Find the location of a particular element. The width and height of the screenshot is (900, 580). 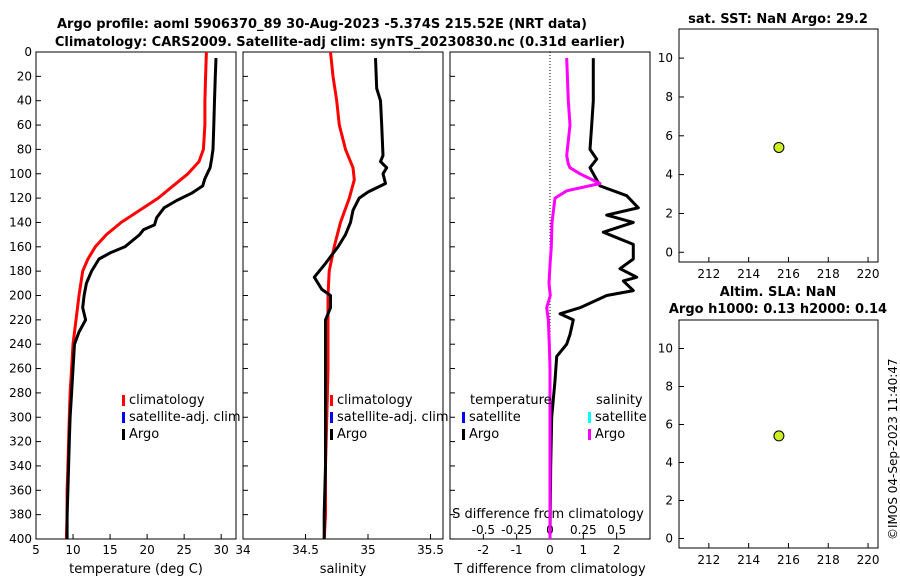

diff-t-xlabel: T difference from climatology is located at coordinates (549, 569).